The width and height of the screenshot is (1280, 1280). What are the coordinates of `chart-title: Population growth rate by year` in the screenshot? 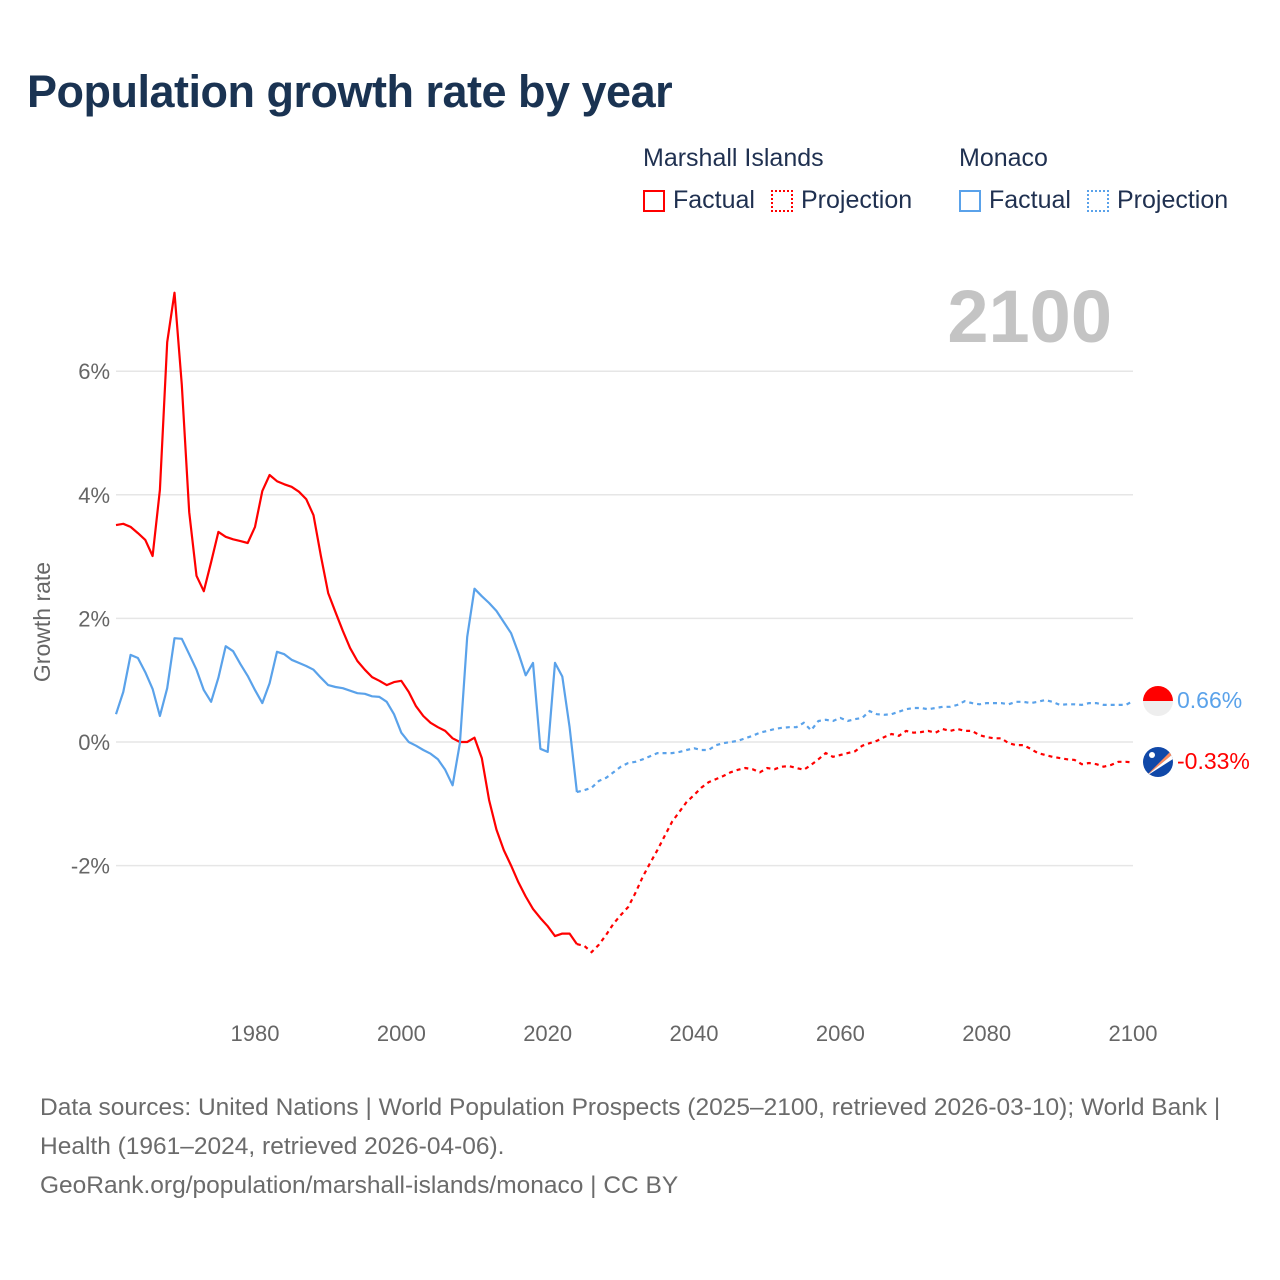 It's located at (350, 91).